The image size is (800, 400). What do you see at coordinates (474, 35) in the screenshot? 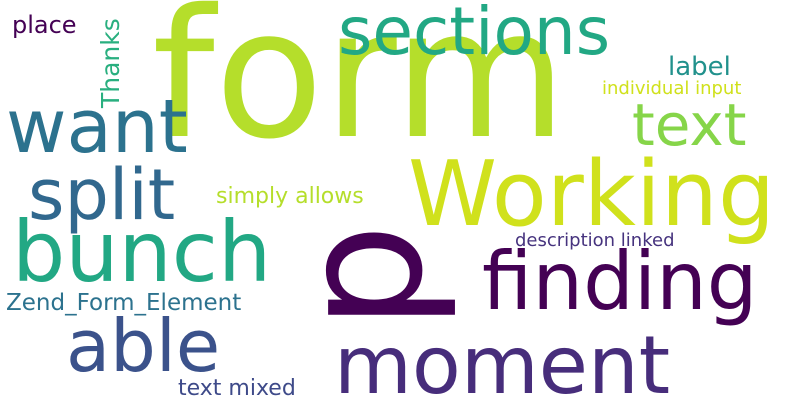
I see `word-sections: sections` at bounding box center [474, 35].